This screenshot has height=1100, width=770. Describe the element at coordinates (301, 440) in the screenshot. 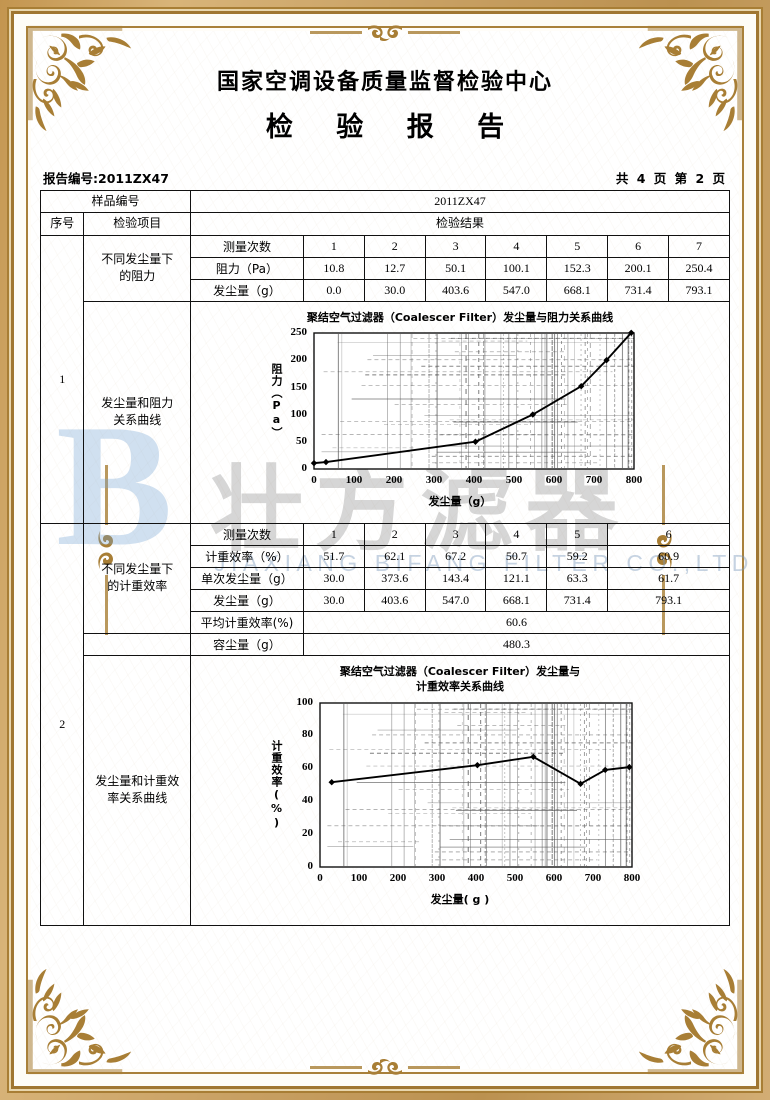

I see `chart-ytick: 50` at that location.